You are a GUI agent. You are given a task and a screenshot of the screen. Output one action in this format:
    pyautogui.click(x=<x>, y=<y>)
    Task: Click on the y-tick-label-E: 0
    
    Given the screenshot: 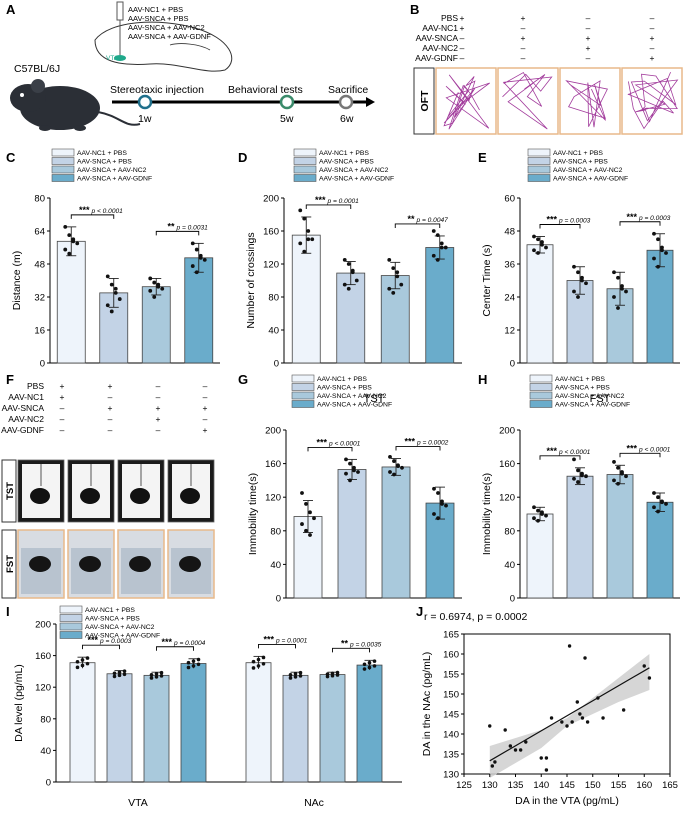 What is the action you would take?
    pyautogui.click(x=512, y=364)
    